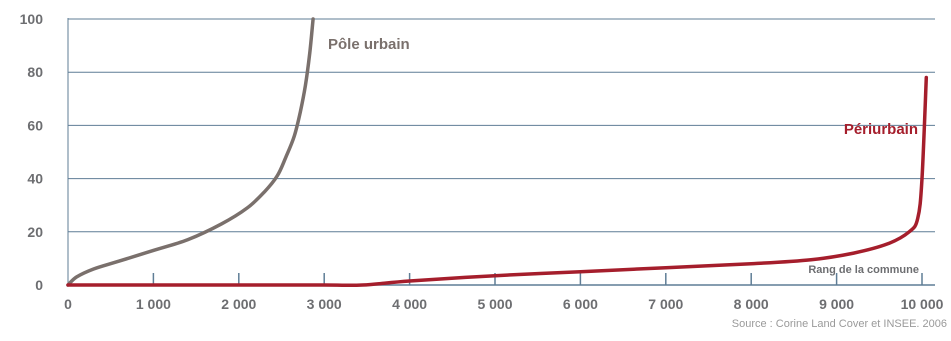 Image resolution: width=951 pixels, height=341 pixels. Describe the element at coordinates (494, 304) in the screenshot. I see `x-tick-label: 5 000` at that location.